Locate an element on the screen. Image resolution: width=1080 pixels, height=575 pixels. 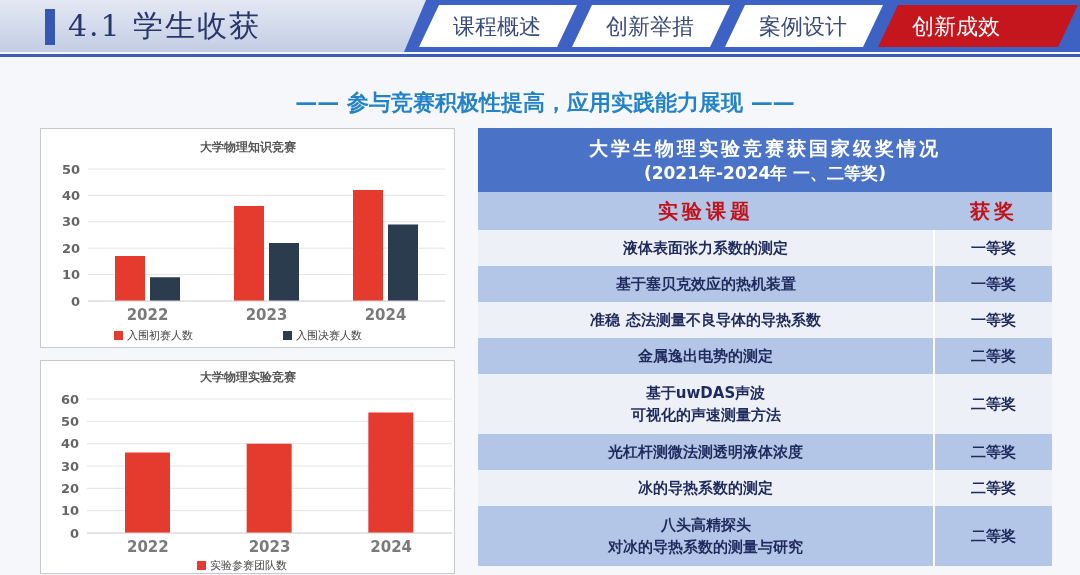
text: —— 参与竞赛积极性提高，应用实践能力展现 —— is located at coordinates (545, 103).